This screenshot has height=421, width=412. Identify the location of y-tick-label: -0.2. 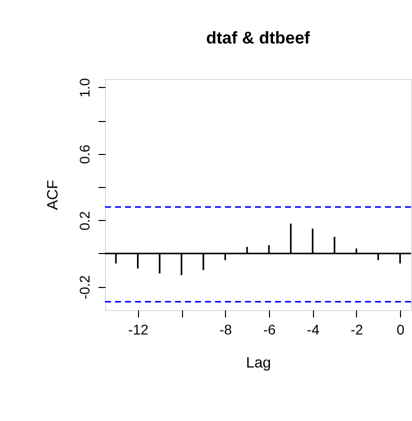
(84, 287).